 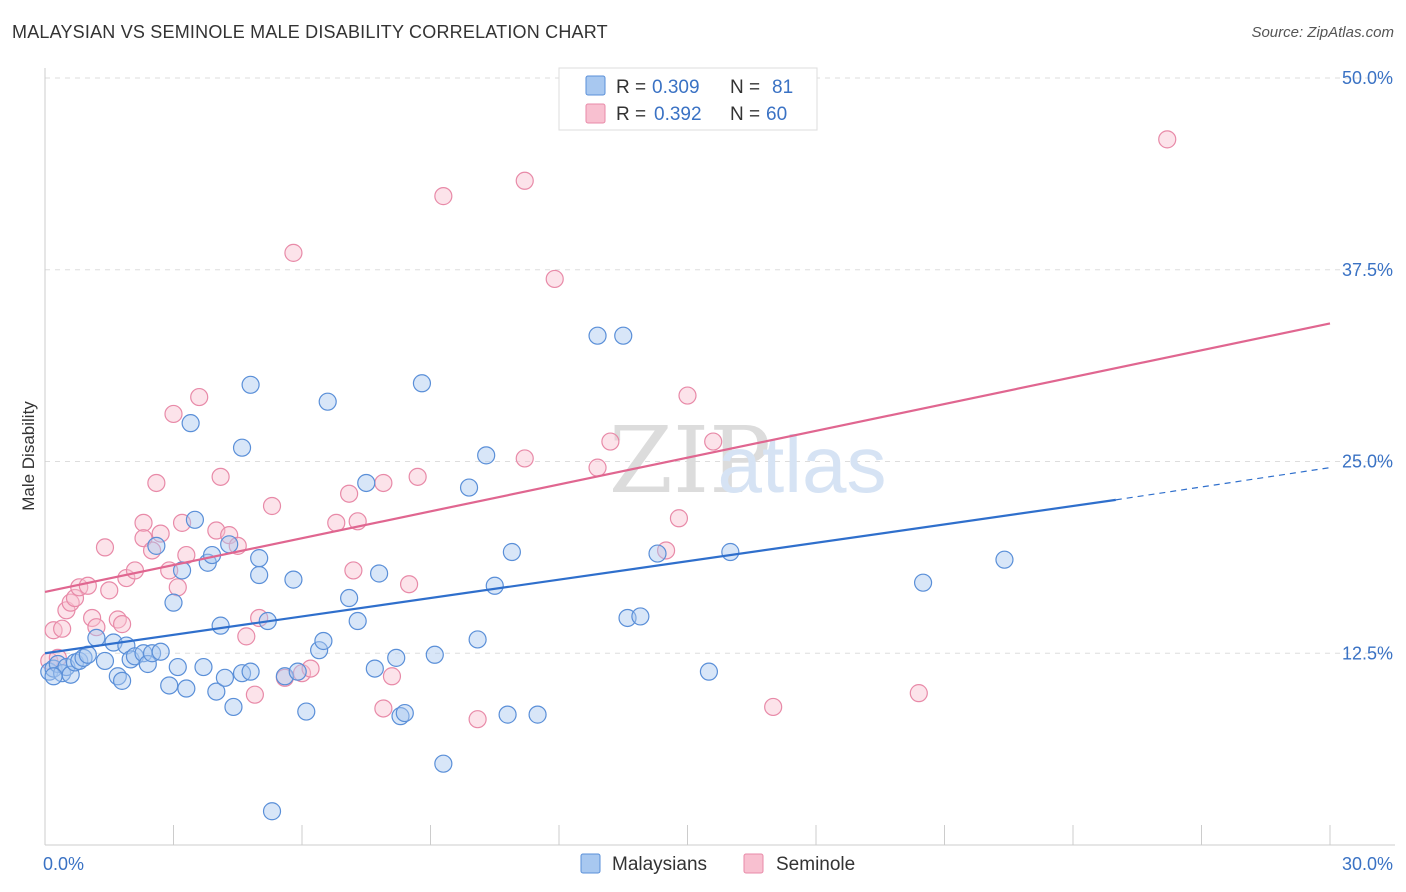 I want to click on x-tick-labels: 0.0% 30.0%, so click(x=718, y=864).